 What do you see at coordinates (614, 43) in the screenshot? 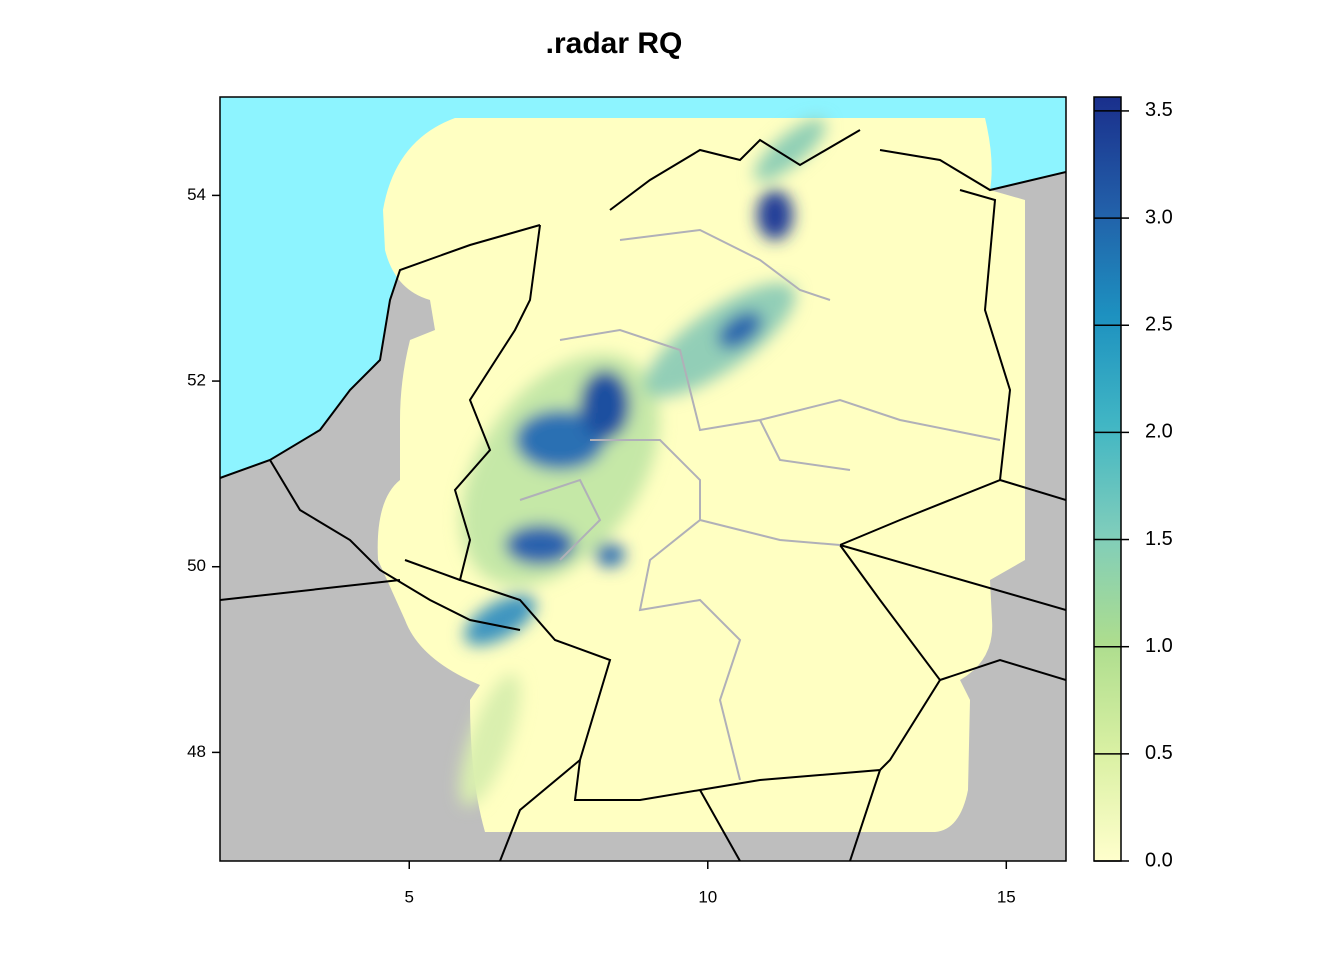
I see `chart-title: .radar RQ` at bounding box center [614, 43].